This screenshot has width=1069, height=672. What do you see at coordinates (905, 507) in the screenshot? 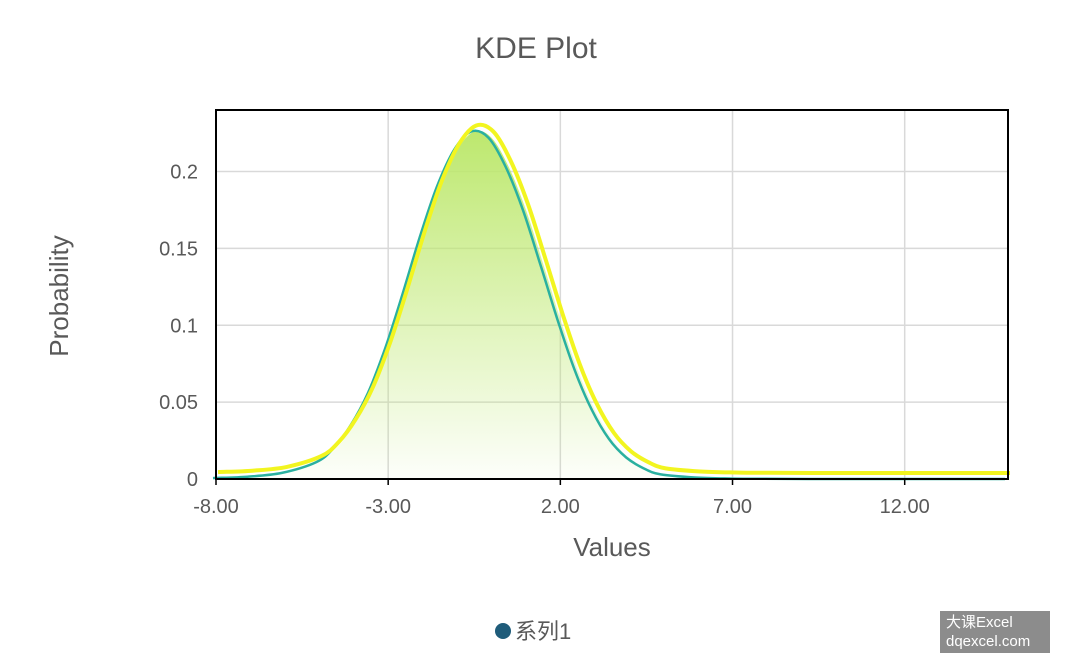
I see `x-tick-label: 12.00` at bounding box center [905, 507].